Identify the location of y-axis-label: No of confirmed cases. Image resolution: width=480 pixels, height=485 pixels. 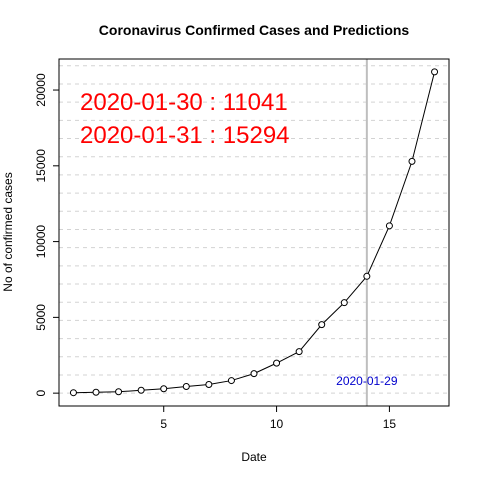
(8, 231).